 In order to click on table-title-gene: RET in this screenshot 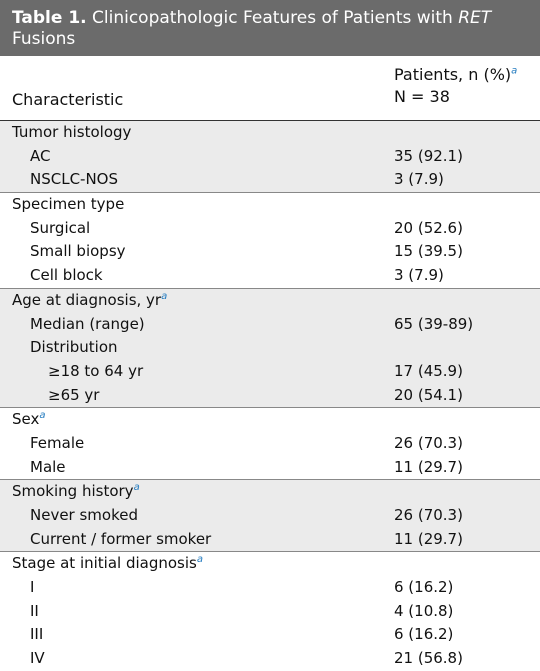, I will do `click(475, 18)`.